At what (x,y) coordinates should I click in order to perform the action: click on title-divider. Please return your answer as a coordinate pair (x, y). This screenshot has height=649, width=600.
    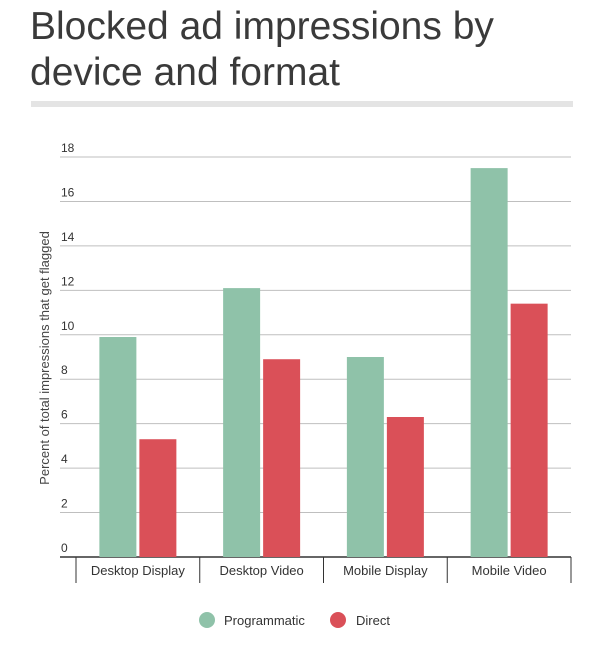
    Looking at the image, I should click on (302, 104).